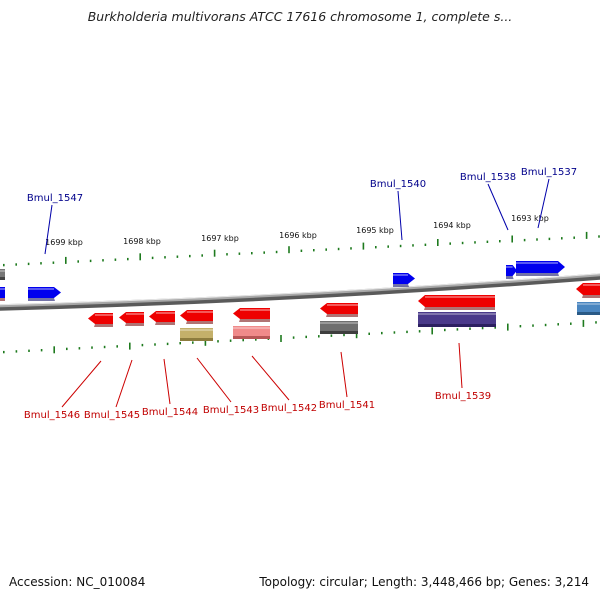 The height and width of the screenshot is (600, 600). What do you see at coordinates (251, 332) in the screenshot?
I see `annotation-block-pink` at bounding box center [251, 332].